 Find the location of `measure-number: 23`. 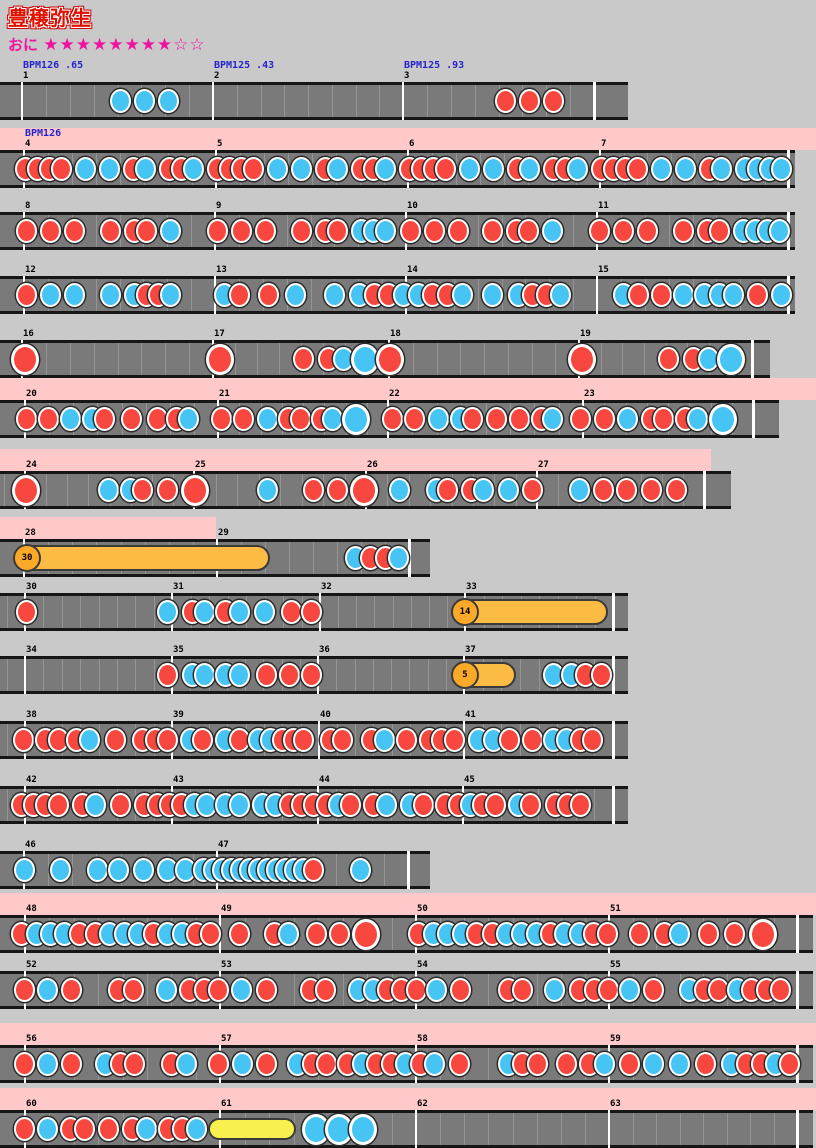

measure-number: 23 is located at coordinates (589, 394).